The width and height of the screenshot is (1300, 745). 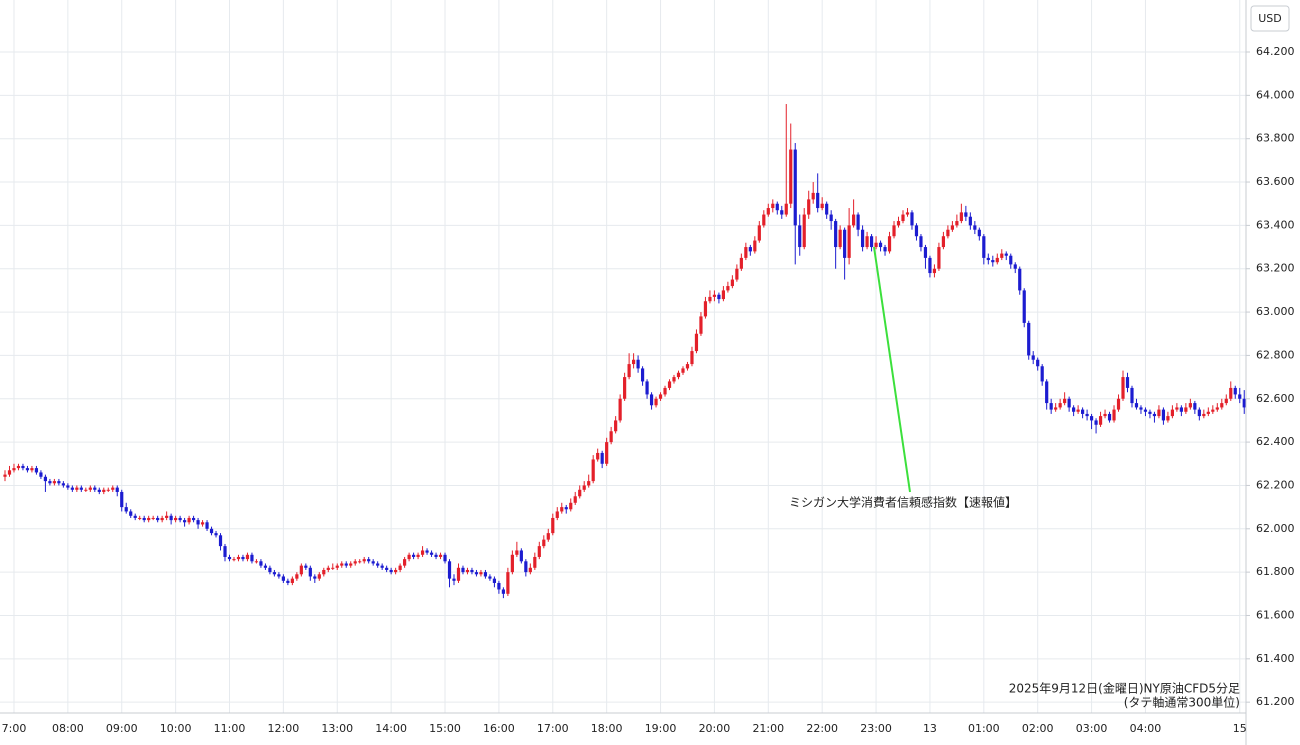 What do you see at coordinates (1275, 311) in the screenshot?
I see `y-tick-label: 63.000` at bounding box center [1275, 311].